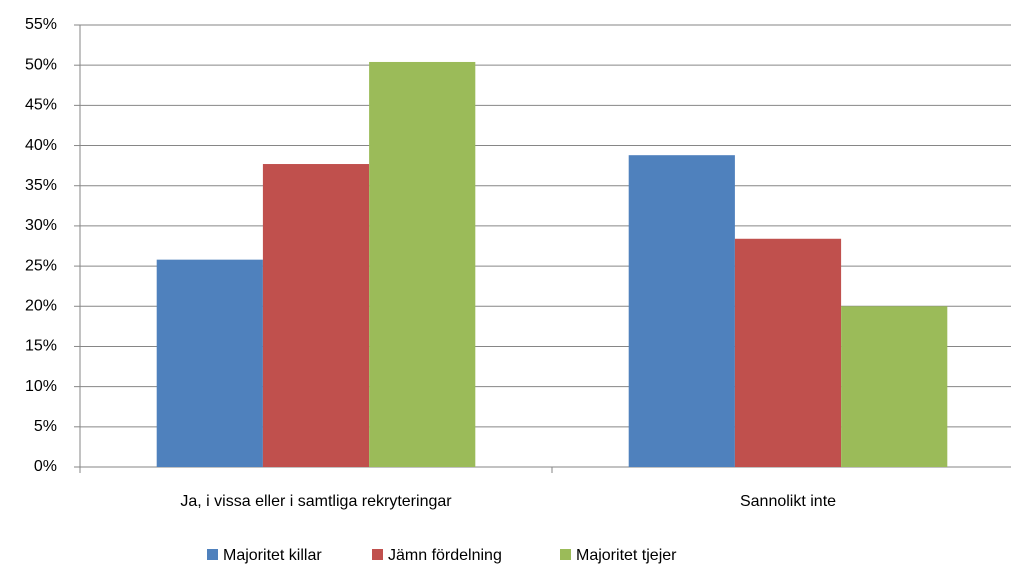 The width and height of the screenshot is (1011, 567). Describe the element at coordinates (41, 386) in the screenshot. I see `y-tick-label: 10%` at that location.